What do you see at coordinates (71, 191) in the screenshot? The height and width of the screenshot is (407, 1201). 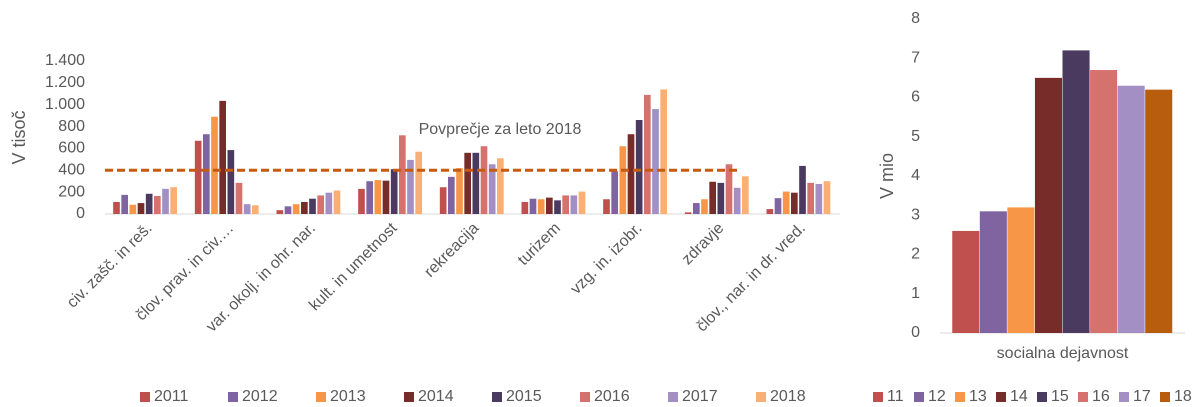 I see `y-tick-label: 200` at bounding box center [71, 191].